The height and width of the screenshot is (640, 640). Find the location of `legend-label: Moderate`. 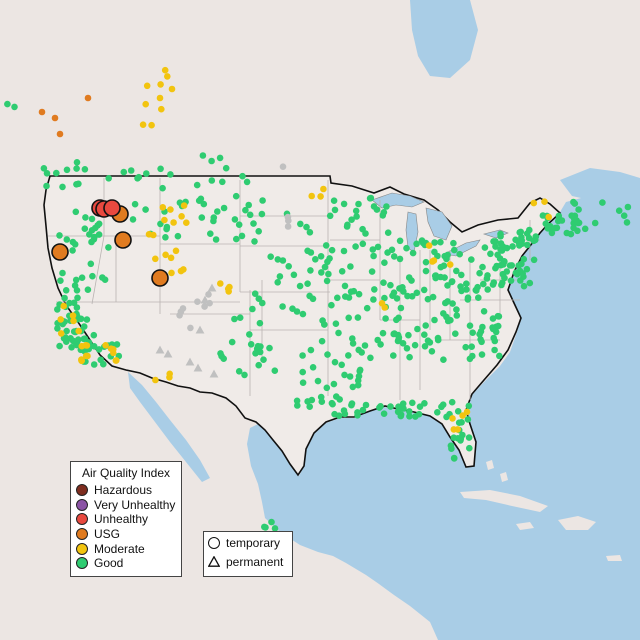

legend-label: Moderate is located at coordinates (119, 548).